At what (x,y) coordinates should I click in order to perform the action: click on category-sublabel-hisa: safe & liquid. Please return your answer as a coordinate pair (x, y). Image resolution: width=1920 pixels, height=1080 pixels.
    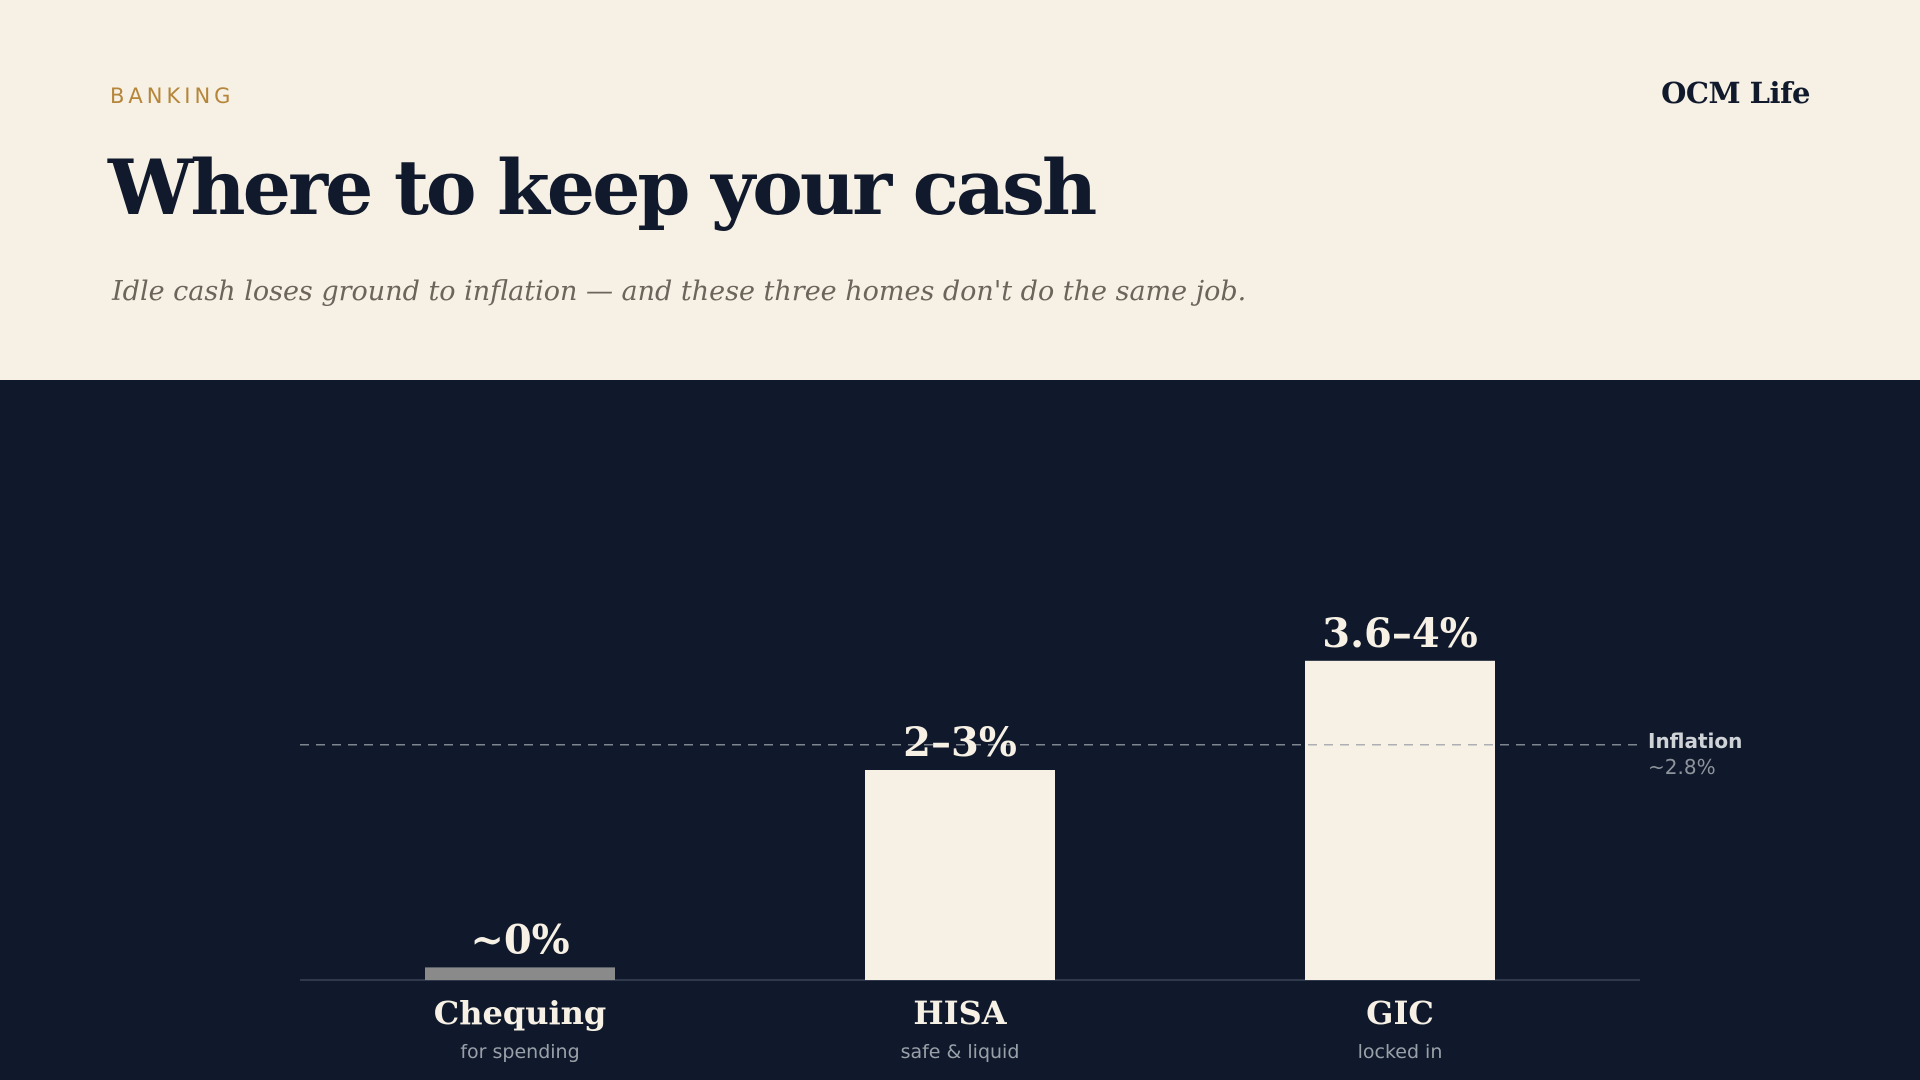
    Looking at the image, I should click on (960, 1052).